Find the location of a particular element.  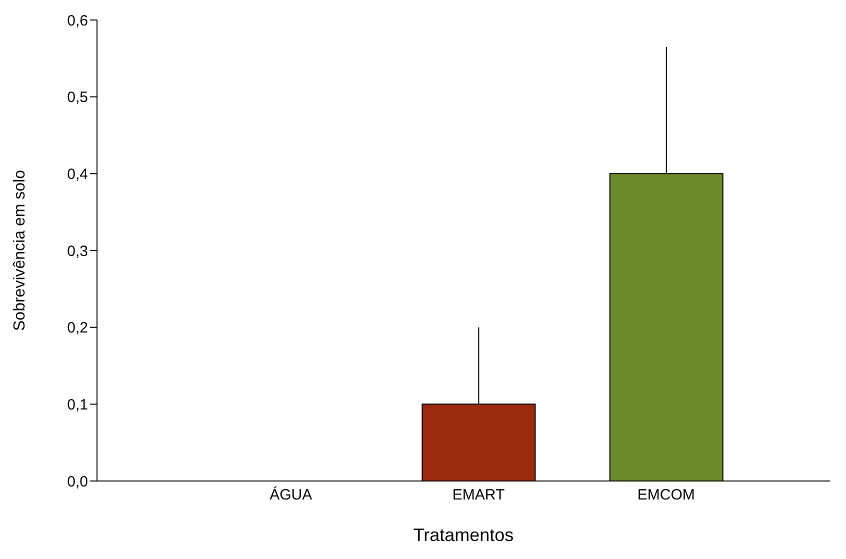

x-tick-label: EMCOM is located at coordinates (666, 495).